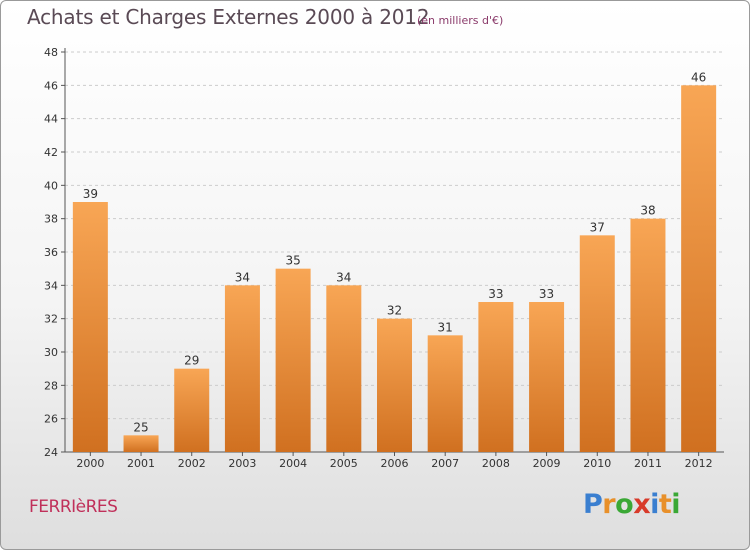  I want to click on data-label: 46, so click(698, 77).